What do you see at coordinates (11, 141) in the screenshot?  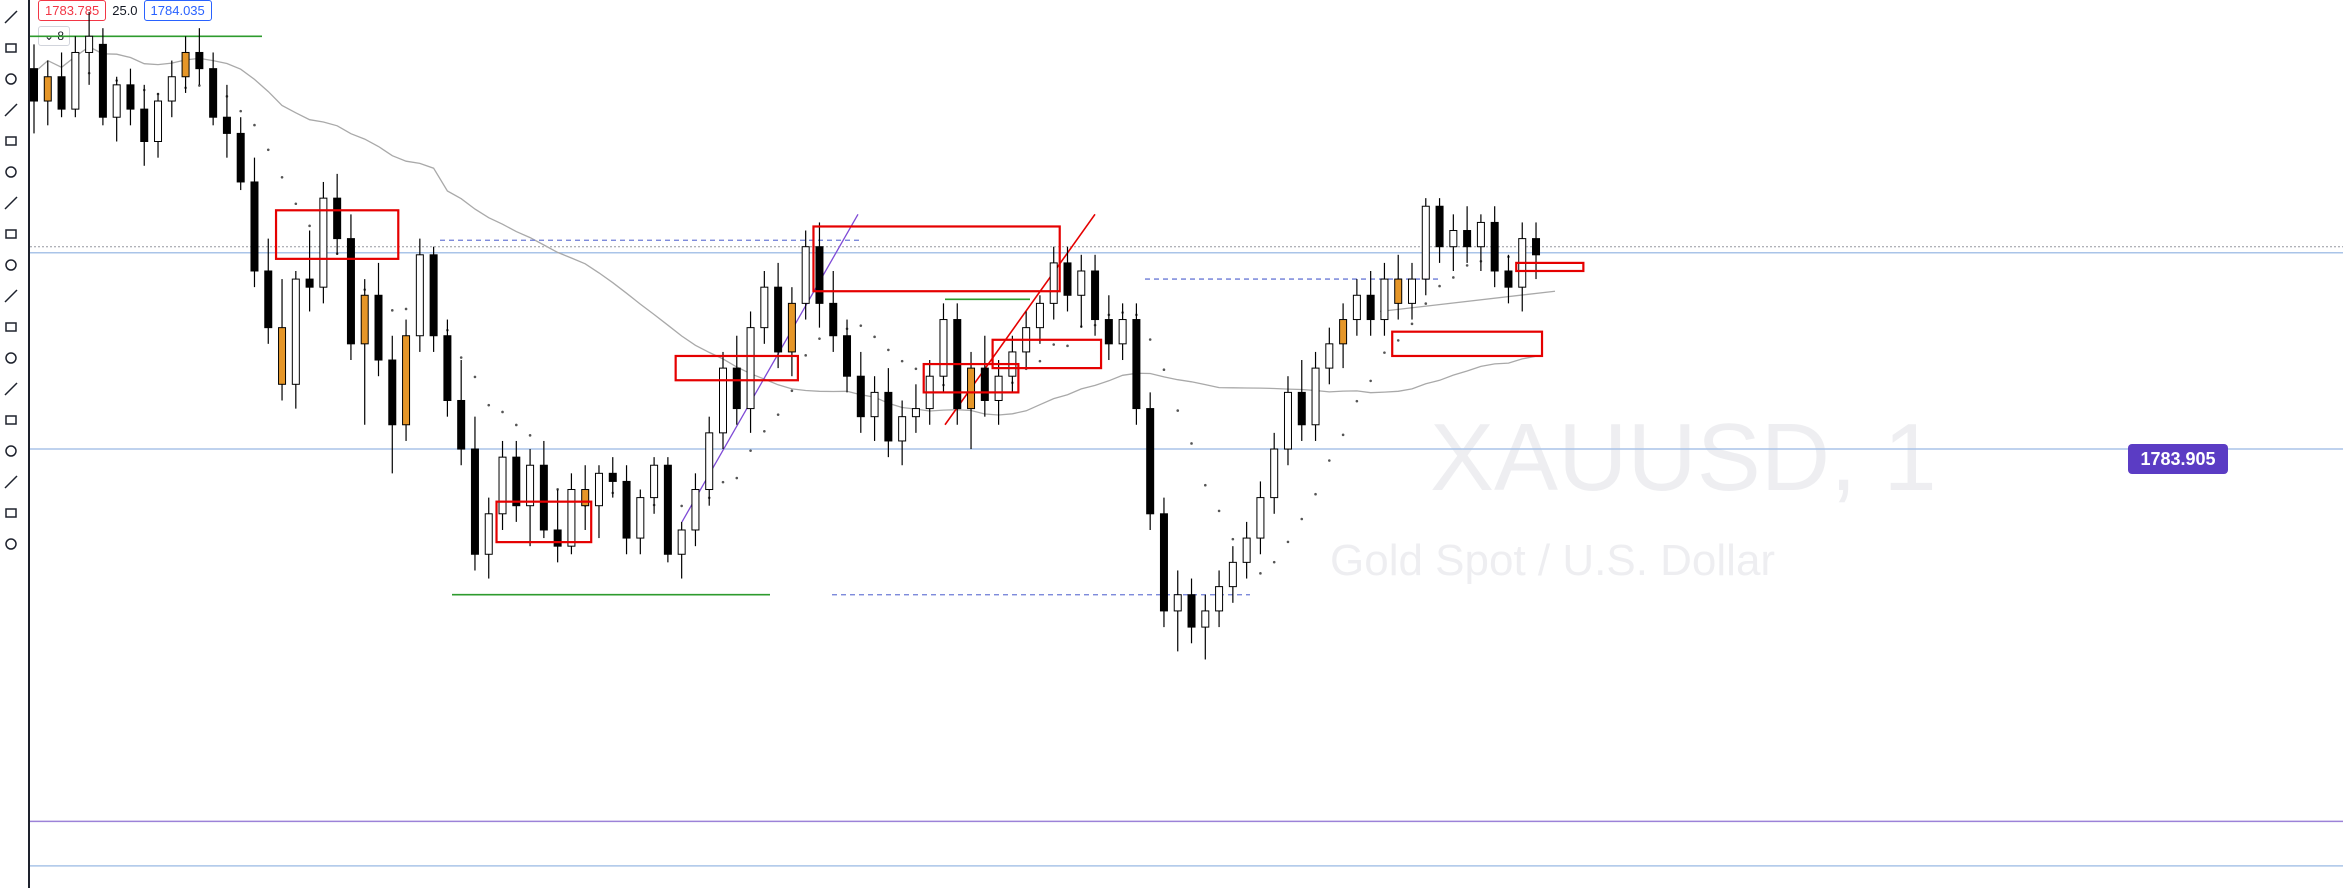 I see `arrow-icon` at bounding box center [11, 141].